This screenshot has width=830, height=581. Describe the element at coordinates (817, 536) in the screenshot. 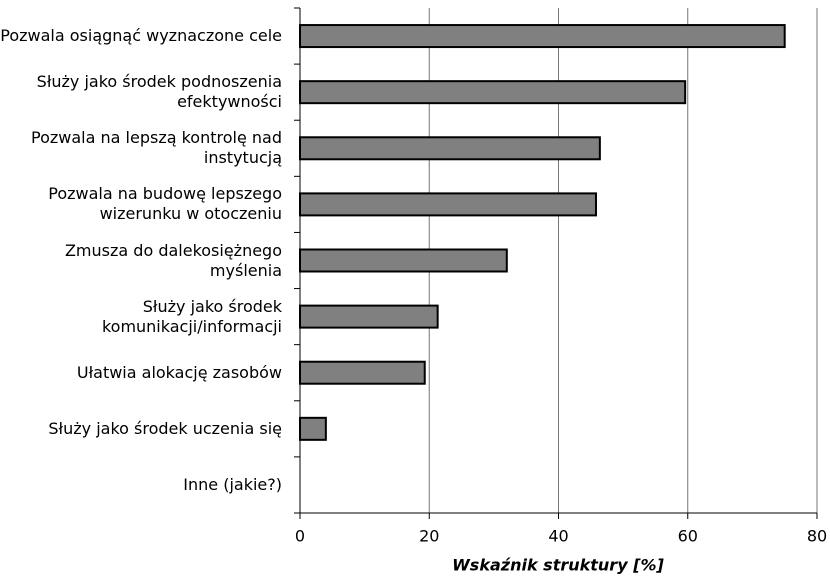

I see `x-tick-label: 80` at that location.